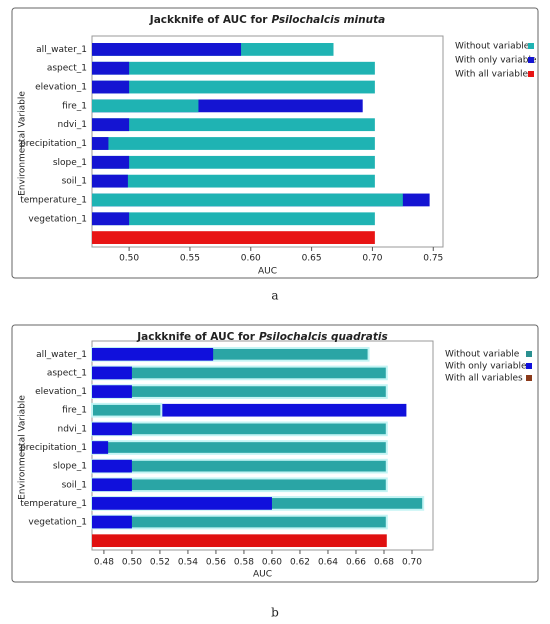 The width and height of the screenshot is (550, 624). Describe the element at coordinates (160, 563) in the screenshot. I see `x-tick-label: 0.52` at that location.